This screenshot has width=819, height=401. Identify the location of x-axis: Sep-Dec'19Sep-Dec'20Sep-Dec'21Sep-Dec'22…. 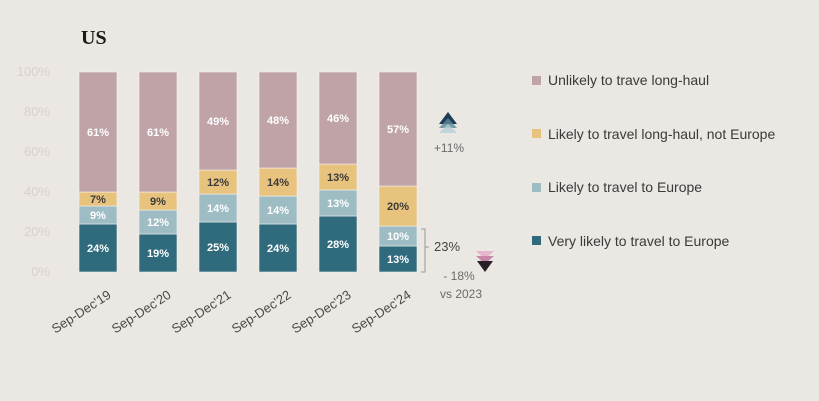
(231, 311).